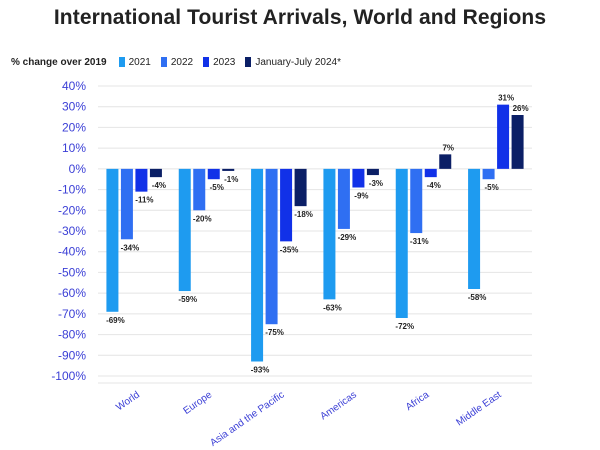 This screenshot has height=450, width=600. What do you see at coordinates (115, 320) in the screenshot?
I see `data-label: -69%` at bounding box center [115, 320].